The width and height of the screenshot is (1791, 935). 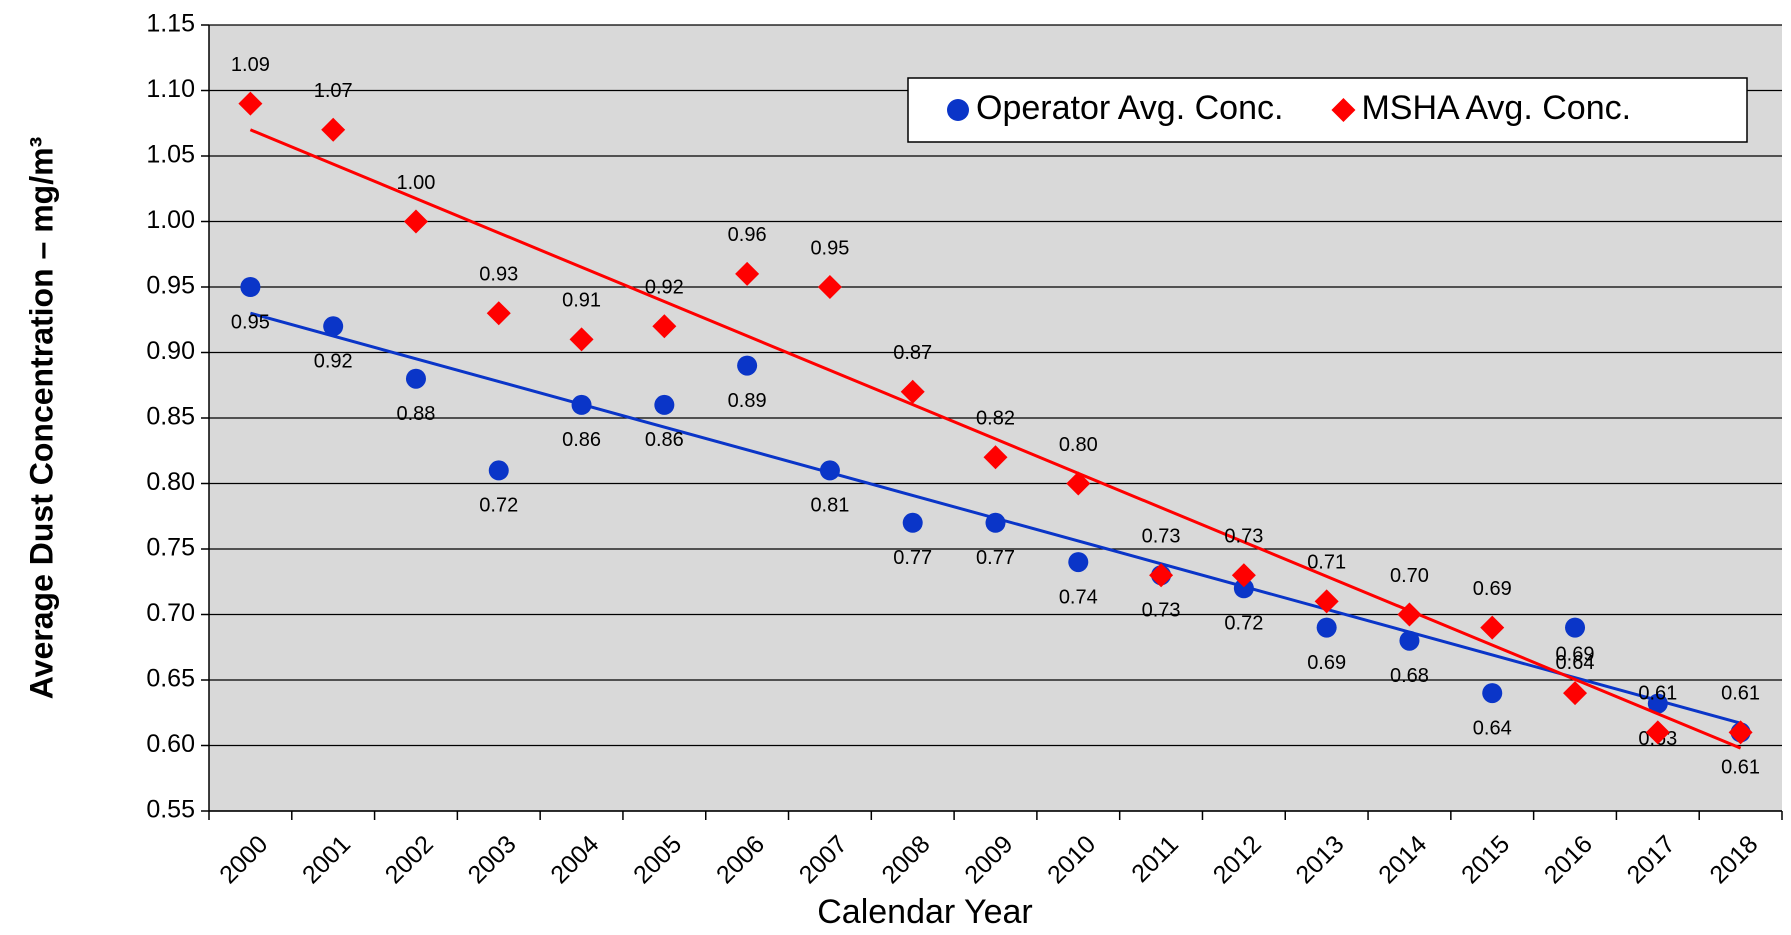 What do you see at coordinates (925, 912) in the screenshot?
I see `x-axis-title: Calendar Year` at bounding box center [925, 912].